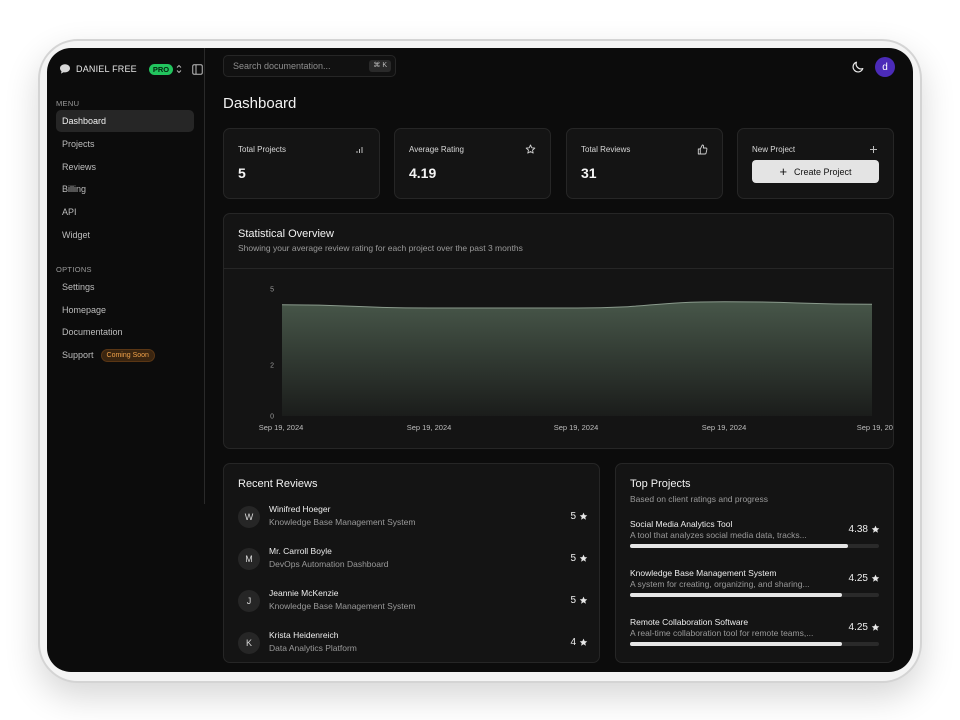 The image size is (960, 720). Describe the element at coordinates (423, 173) in the screenshot. I see `stat-value: 4.19` at that location.